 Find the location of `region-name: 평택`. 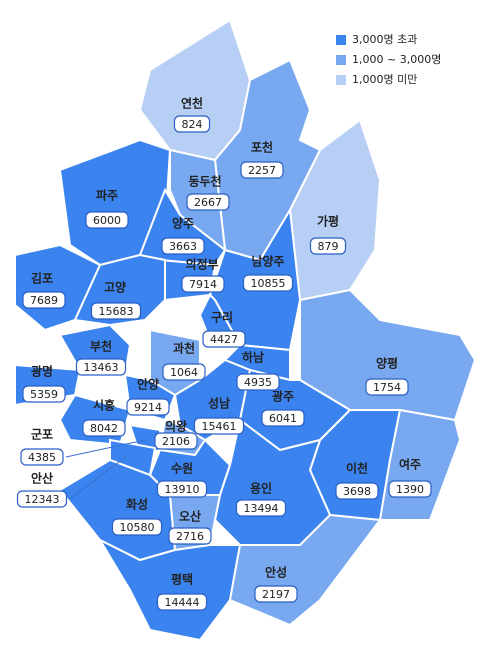

region-name: 평택 is located at coordinates (182, 579).